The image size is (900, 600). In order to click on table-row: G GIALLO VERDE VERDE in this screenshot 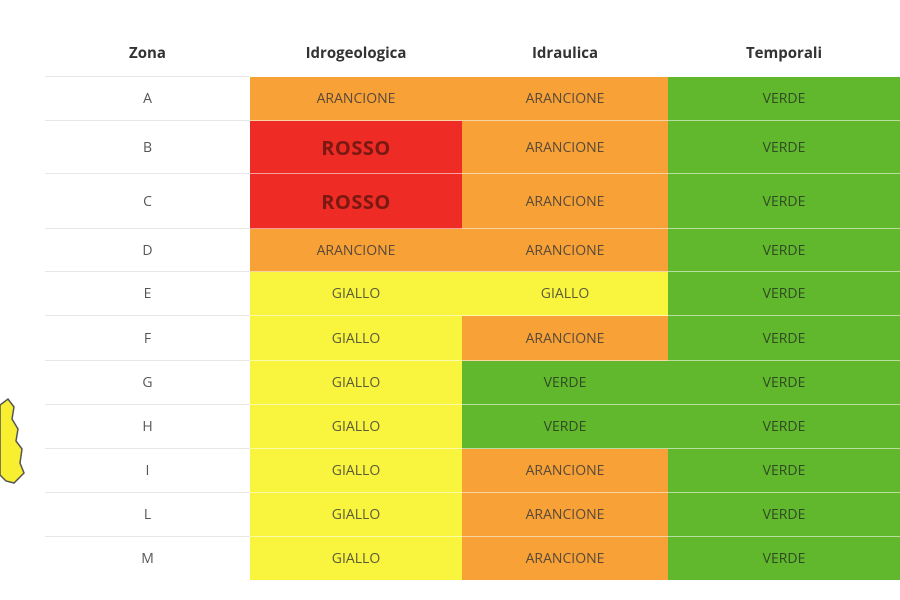, I will do `click(472, 382)`.